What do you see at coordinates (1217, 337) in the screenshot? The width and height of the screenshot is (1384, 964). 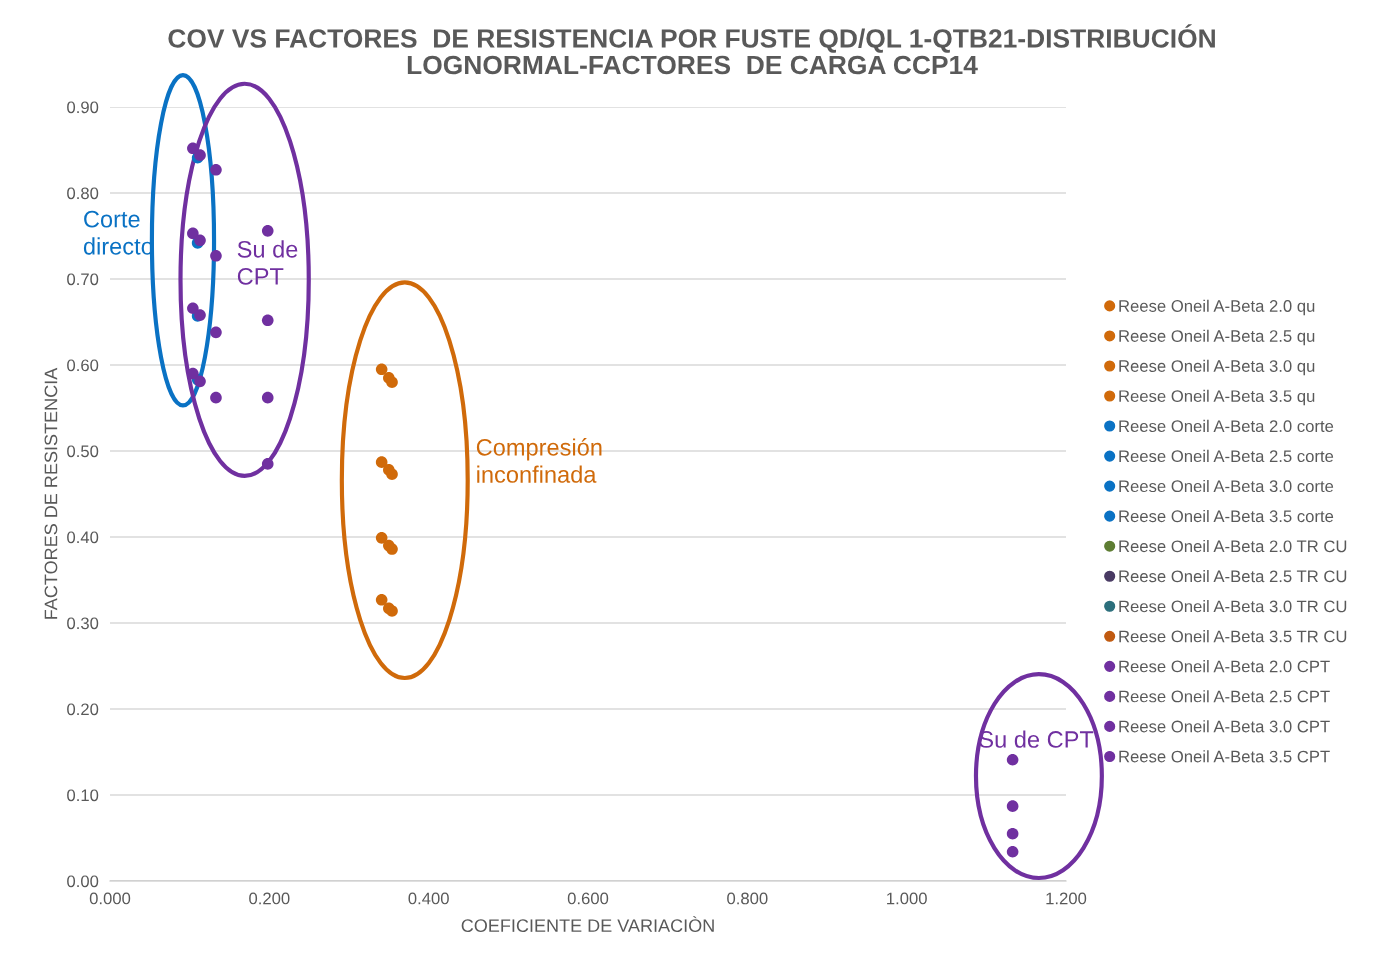 I see `legend-label: Reese Oneil A-Beta 2.5 qu` at bounding box center [1217, 337].